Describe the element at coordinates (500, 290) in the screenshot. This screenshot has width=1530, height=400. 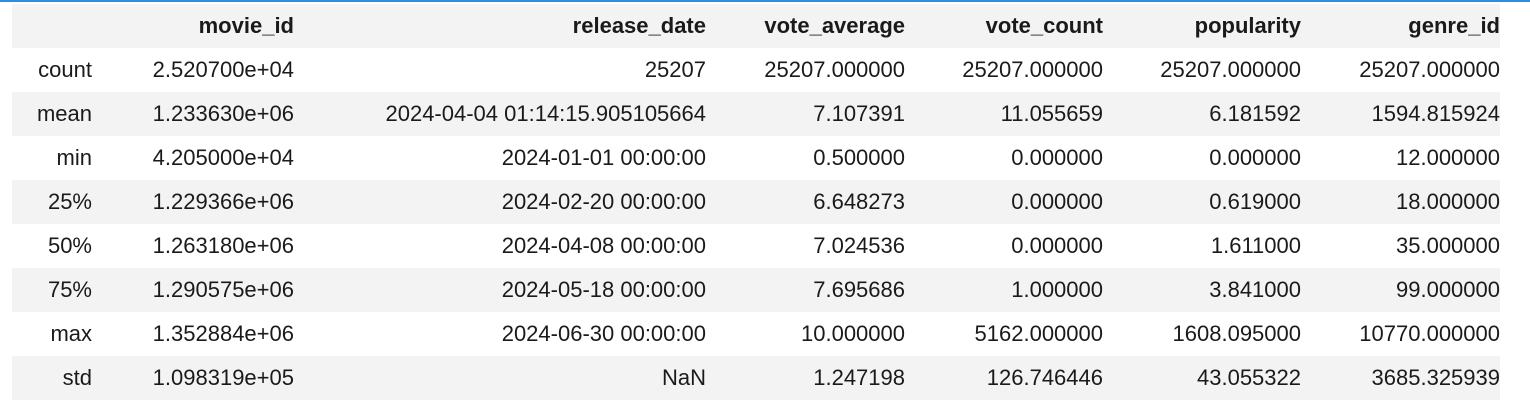
I see `cell-75-percent-release-date: 2024-05-18 00:00:00` at that location.